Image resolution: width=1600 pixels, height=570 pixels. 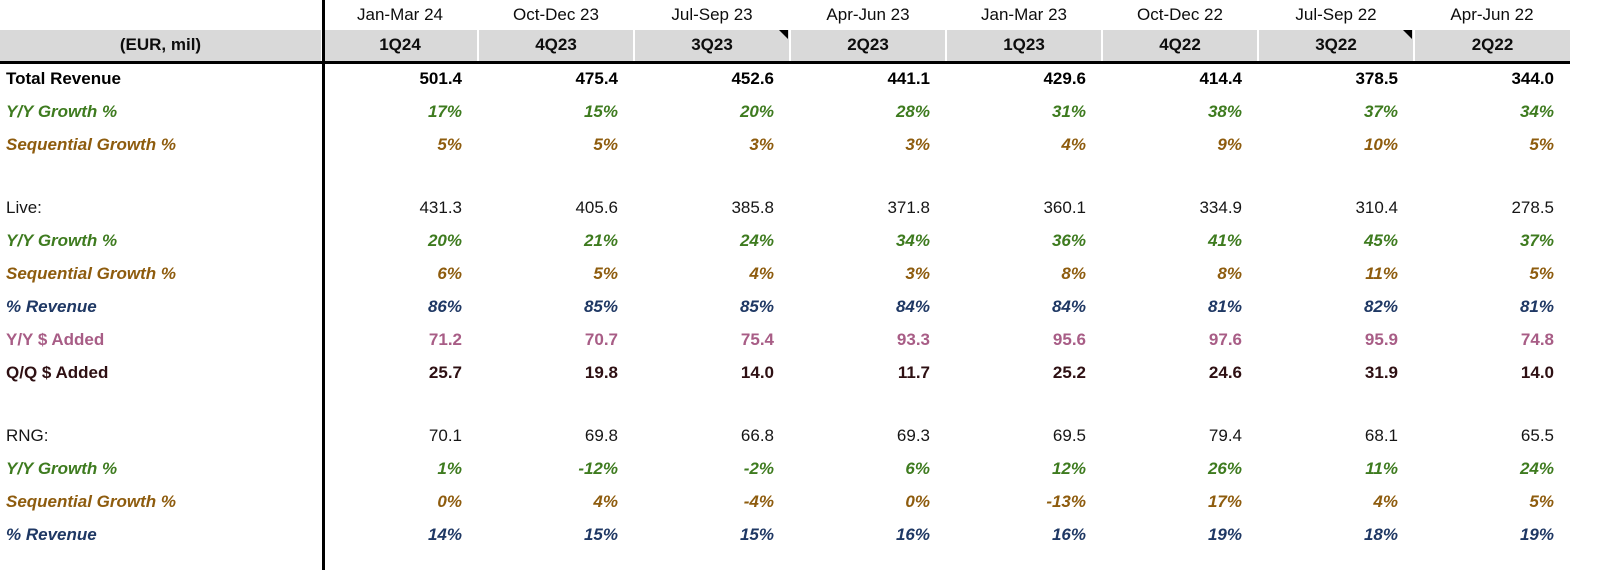 What do you see at coordinates (1224, 111) in the screenshot?
I see `data-cell: 38%` at bounding box center [1224, 111].